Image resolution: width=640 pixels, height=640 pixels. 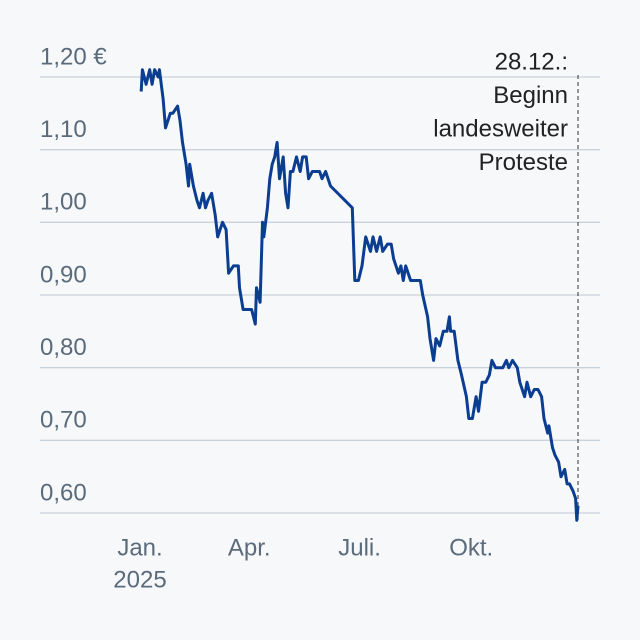 I want to click on annotation-text: Beginn, so click(x=530, y=95).